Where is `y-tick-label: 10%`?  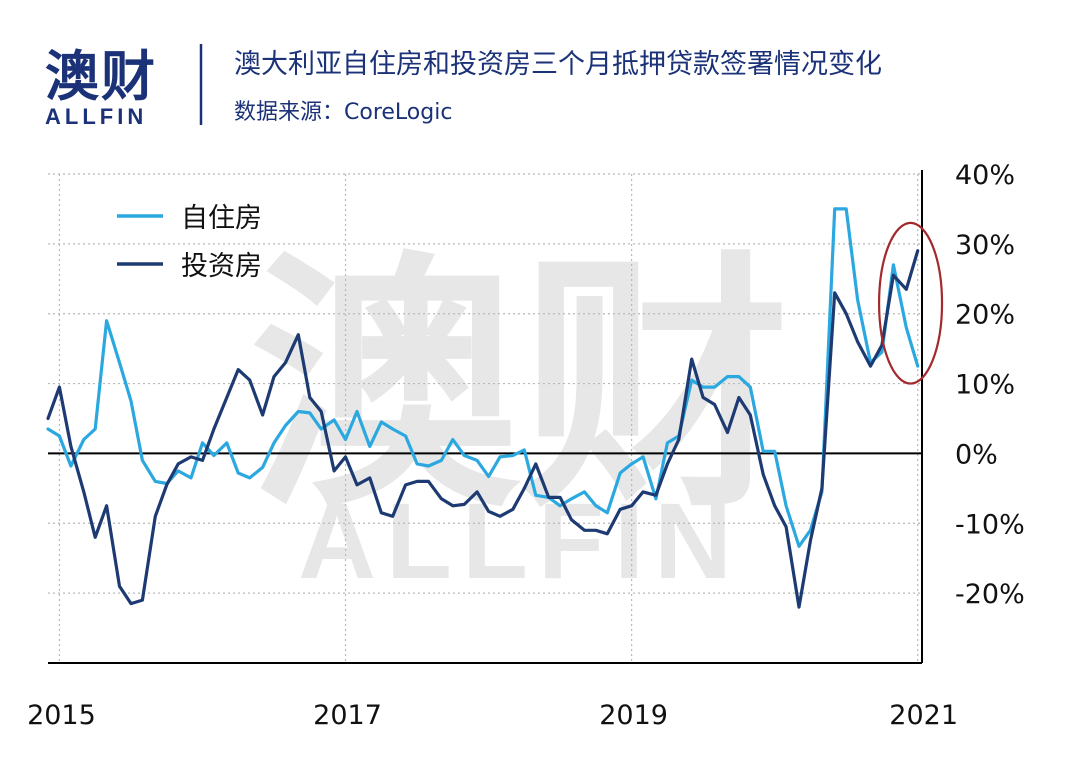
y-tick-label: 10% is located at coordinates (985, 385).